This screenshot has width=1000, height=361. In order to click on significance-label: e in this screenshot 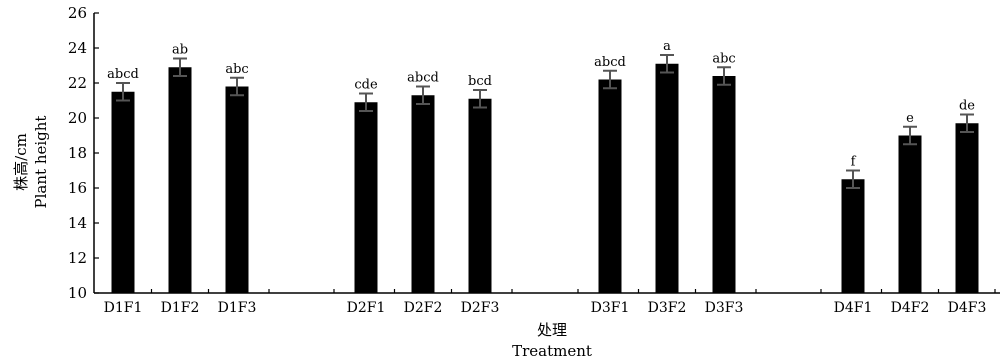, I will do `click(910, 118)`.